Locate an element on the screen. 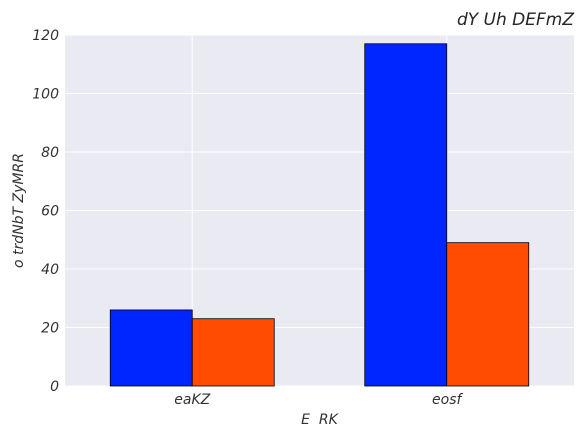  x-tick-labels: eaKZ eosf is located at coordinates (318, 400).